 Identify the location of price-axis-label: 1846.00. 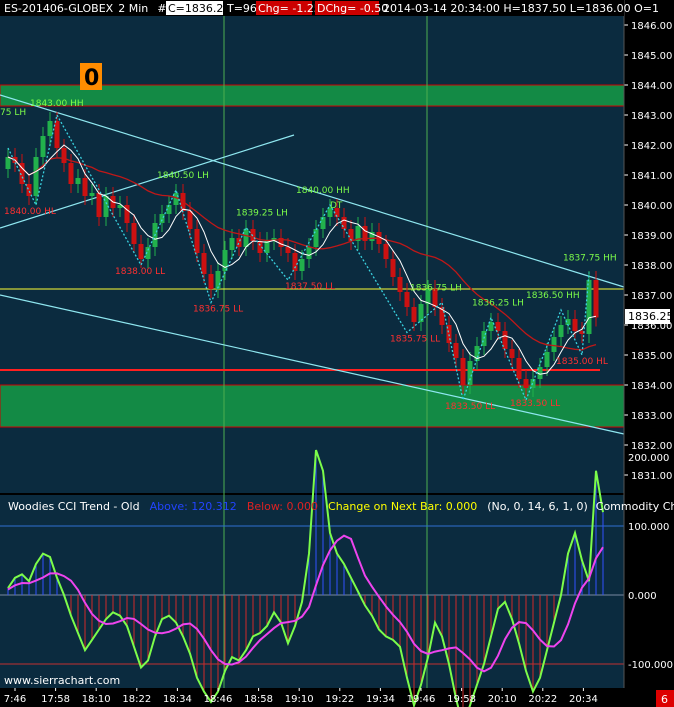
(651, 26).